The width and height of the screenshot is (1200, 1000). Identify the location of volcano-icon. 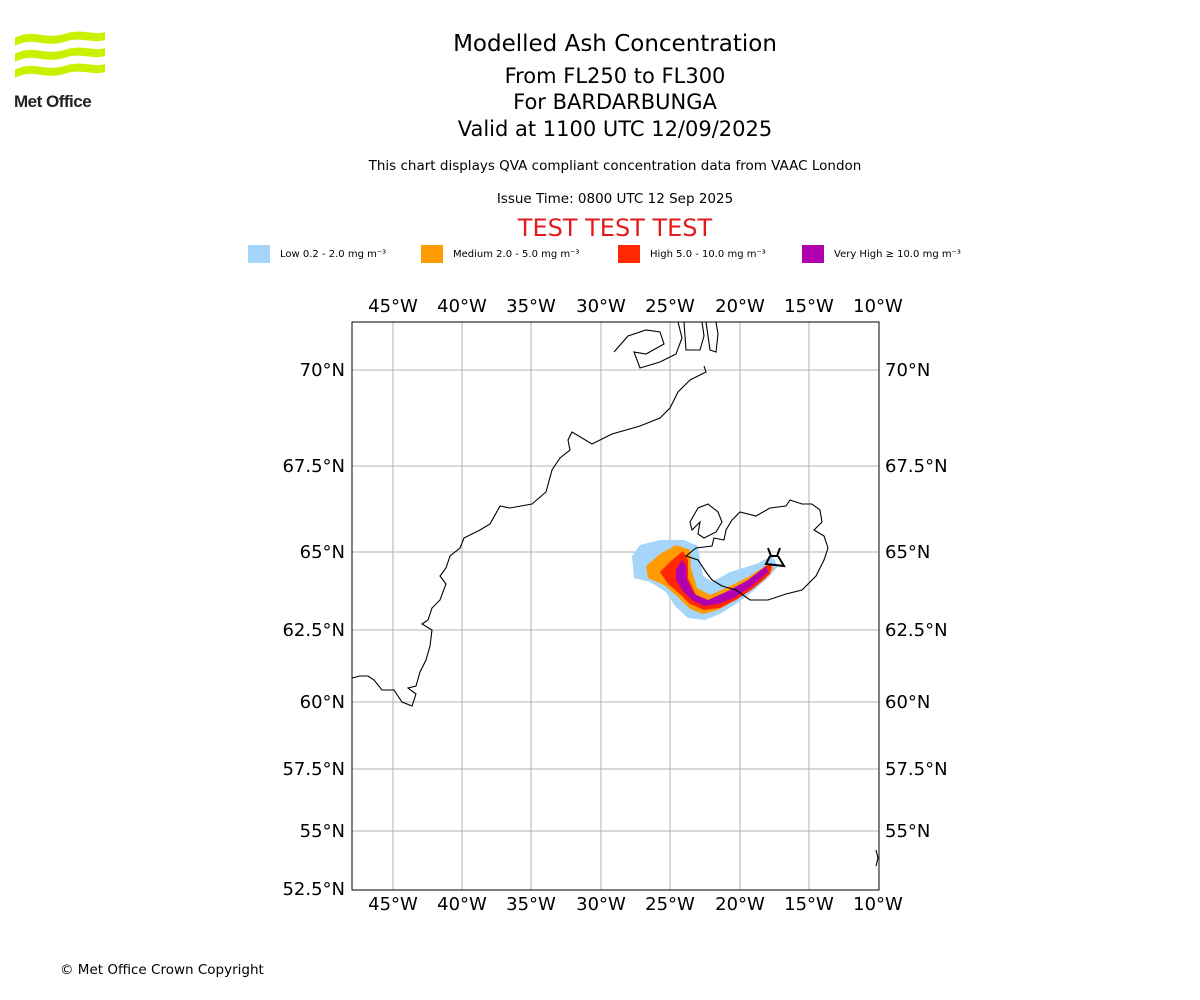
(775, 557).